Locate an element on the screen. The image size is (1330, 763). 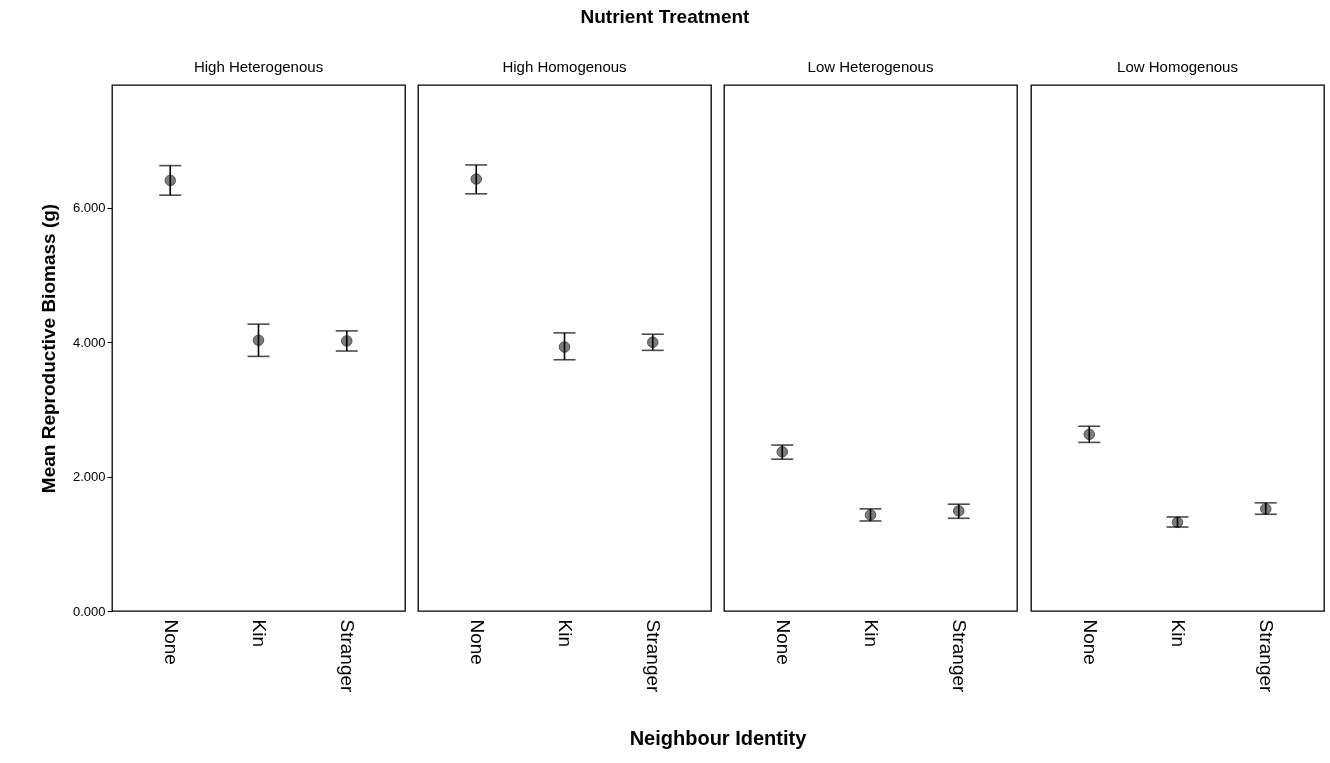
y-tick-label: 4.000 is located at coordinates (89, 342).